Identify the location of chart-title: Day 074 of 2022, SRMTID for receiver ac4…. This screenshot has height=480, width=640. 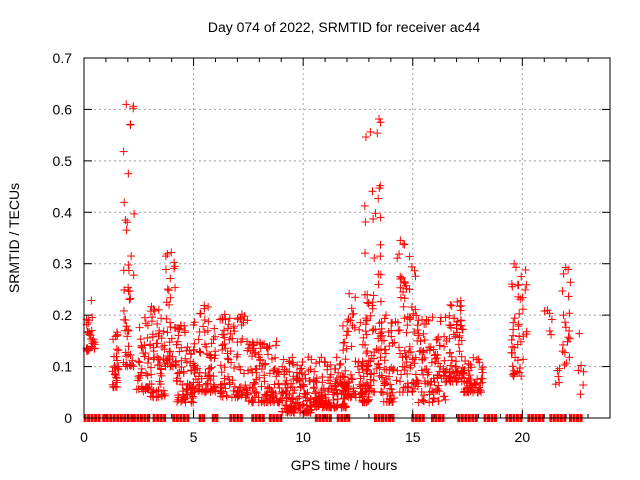
(344, 27).